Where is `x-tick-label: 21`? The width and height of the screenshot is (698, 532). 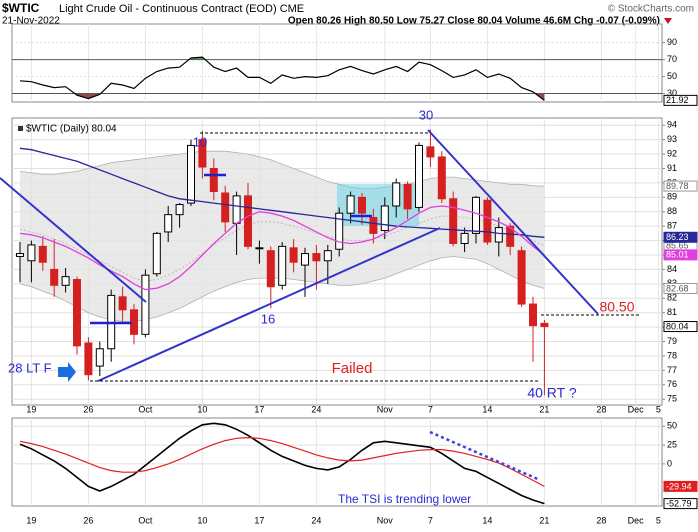 x-tick-label: 21 is located at coordinates (544, 520).